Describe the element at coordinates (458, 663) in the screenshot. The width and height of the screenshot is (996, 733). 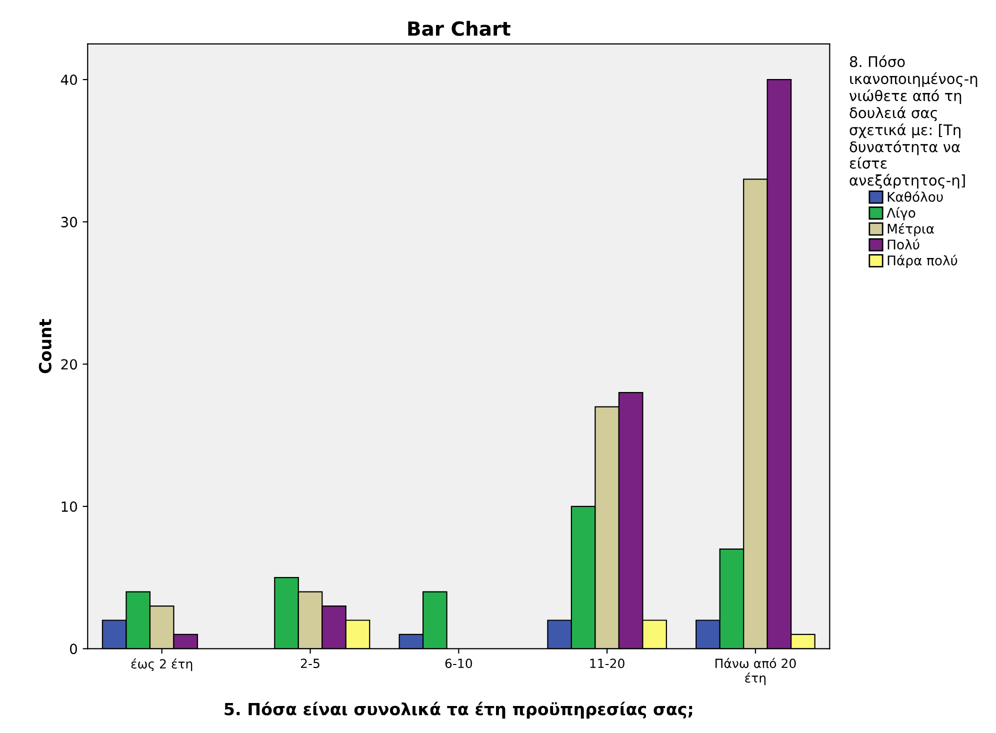
I see `x-tick-label: 6-10` at that location.